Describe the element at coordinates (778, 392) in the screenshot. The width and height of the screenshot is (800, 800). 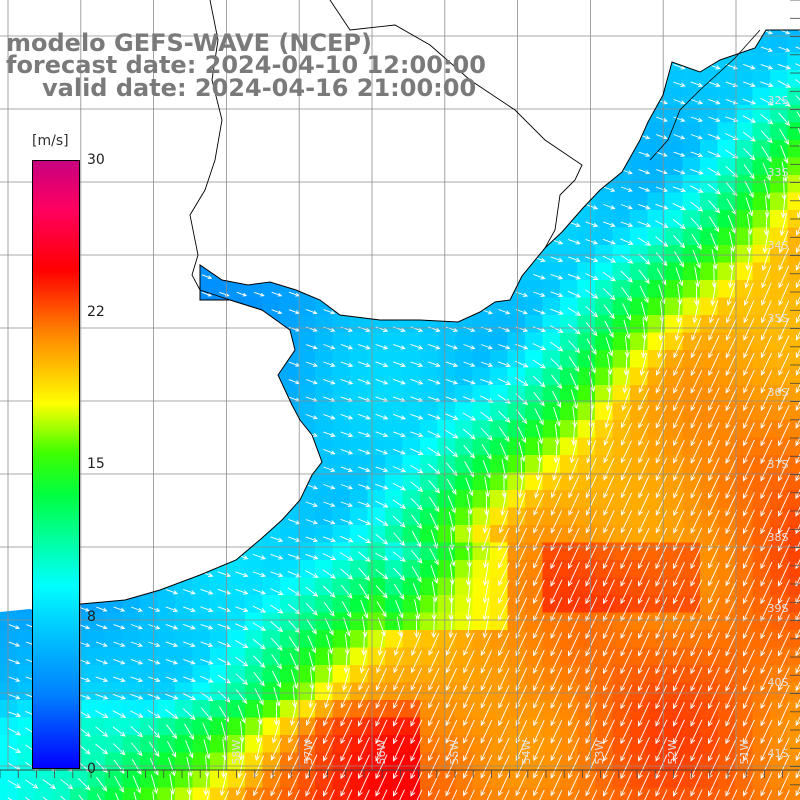
I see `lat-label: 36S` at that location.